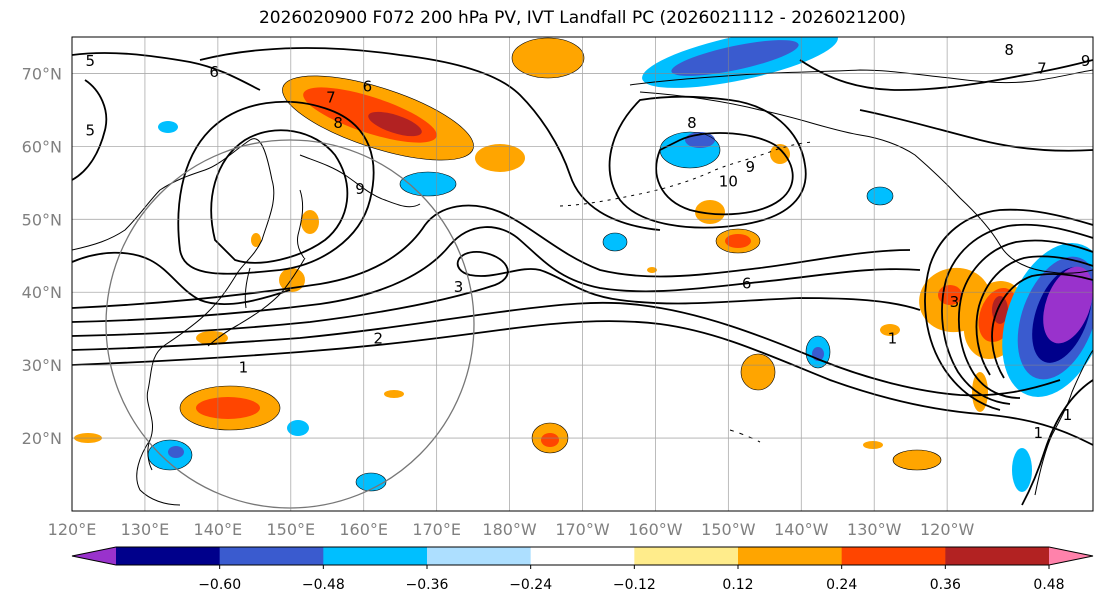  Describe the element at coordinates (582, 529) in the screenshot. I see `lon-label: 170°W` at that location.